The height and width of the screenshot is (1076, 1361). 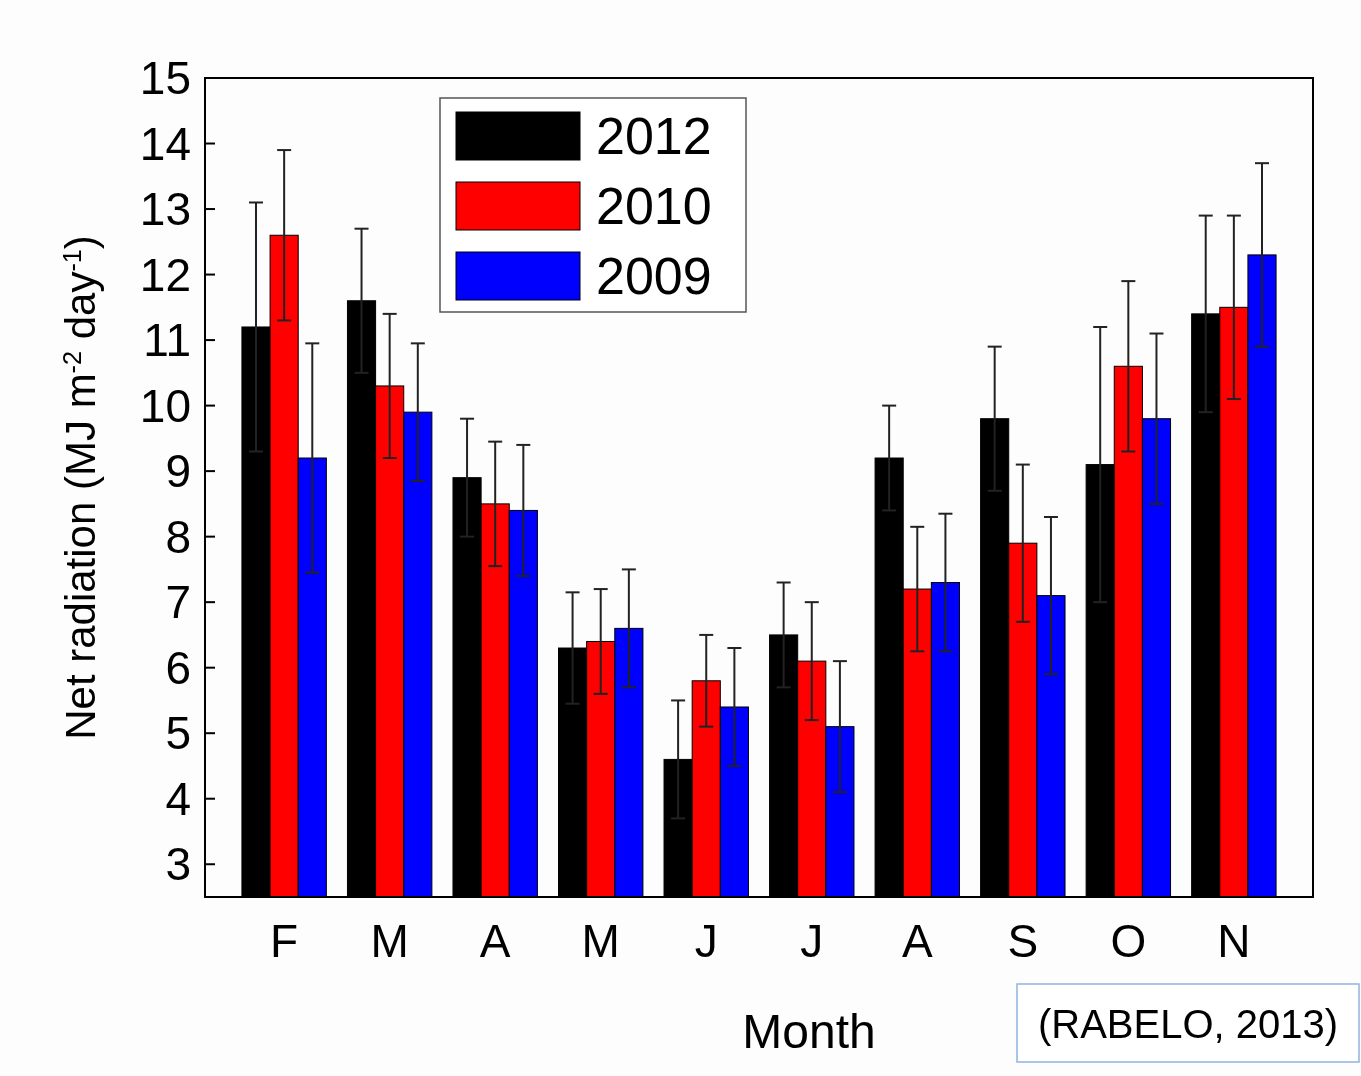 I want to click on y-tick-label: 3, so click(x=178, y=864).